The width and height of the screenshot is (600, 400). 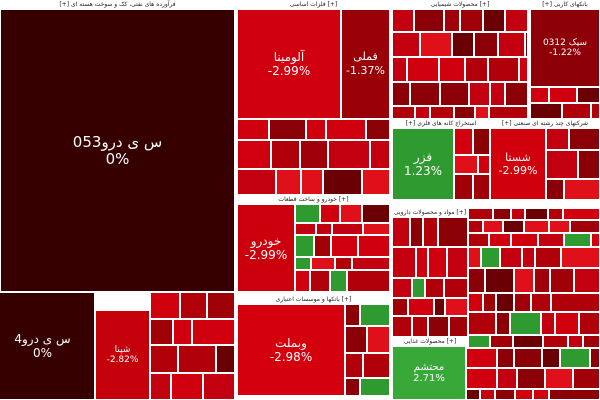 I want to click on tile: شپنا -2.82%, so click(x=122, y=355).